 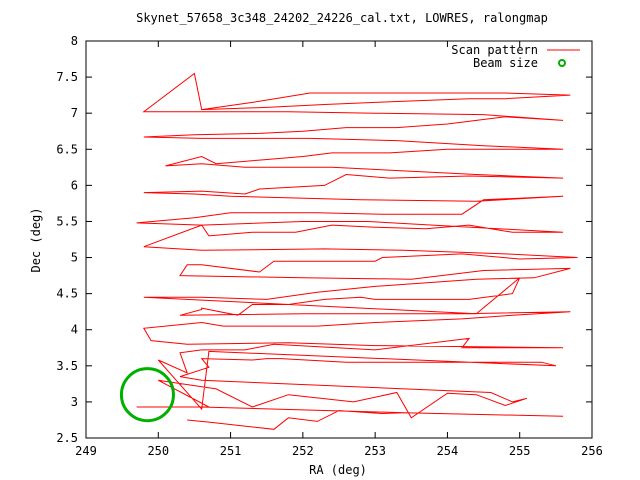 What do you see at coordinates (86, 451) in the screenshot?
I see `x-tick-label: 249` at bounding box center [86, 451].